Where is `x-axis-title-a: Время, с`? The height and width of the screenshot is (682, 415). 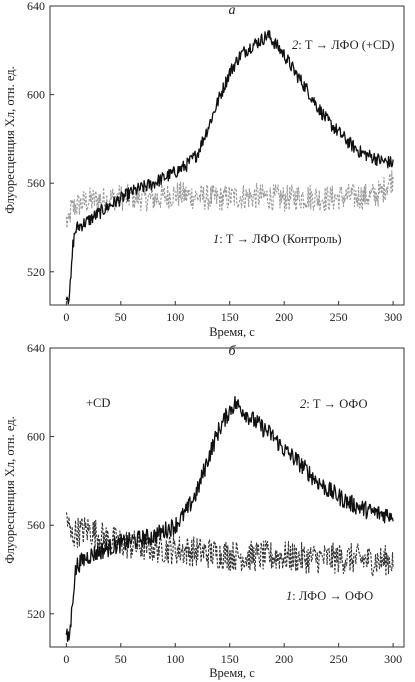
x-axis-title-a: Время, с is located at coordinates (232, 332).